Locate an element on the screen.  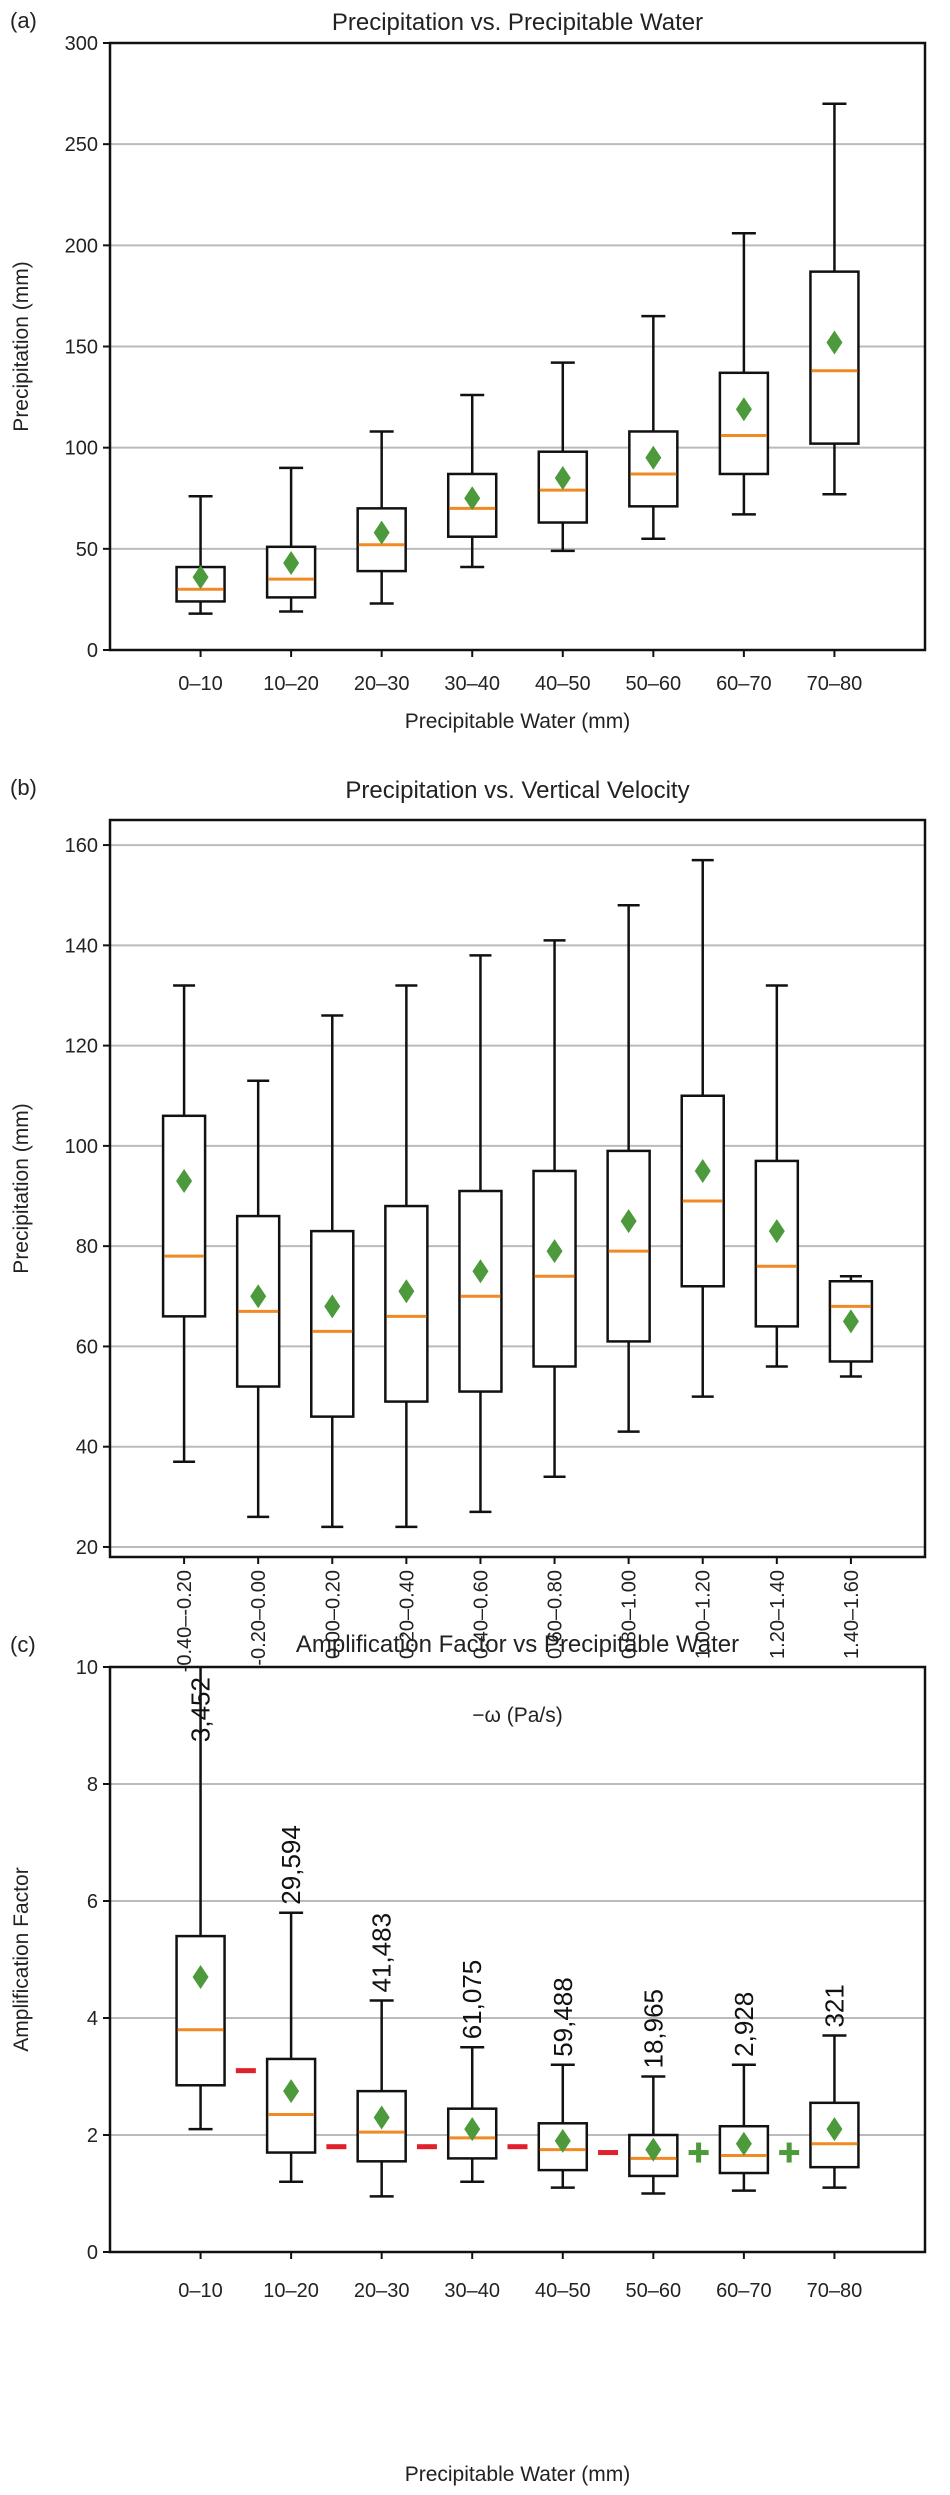
y-tick-label: 80 is located at coordinates (87, 1247).